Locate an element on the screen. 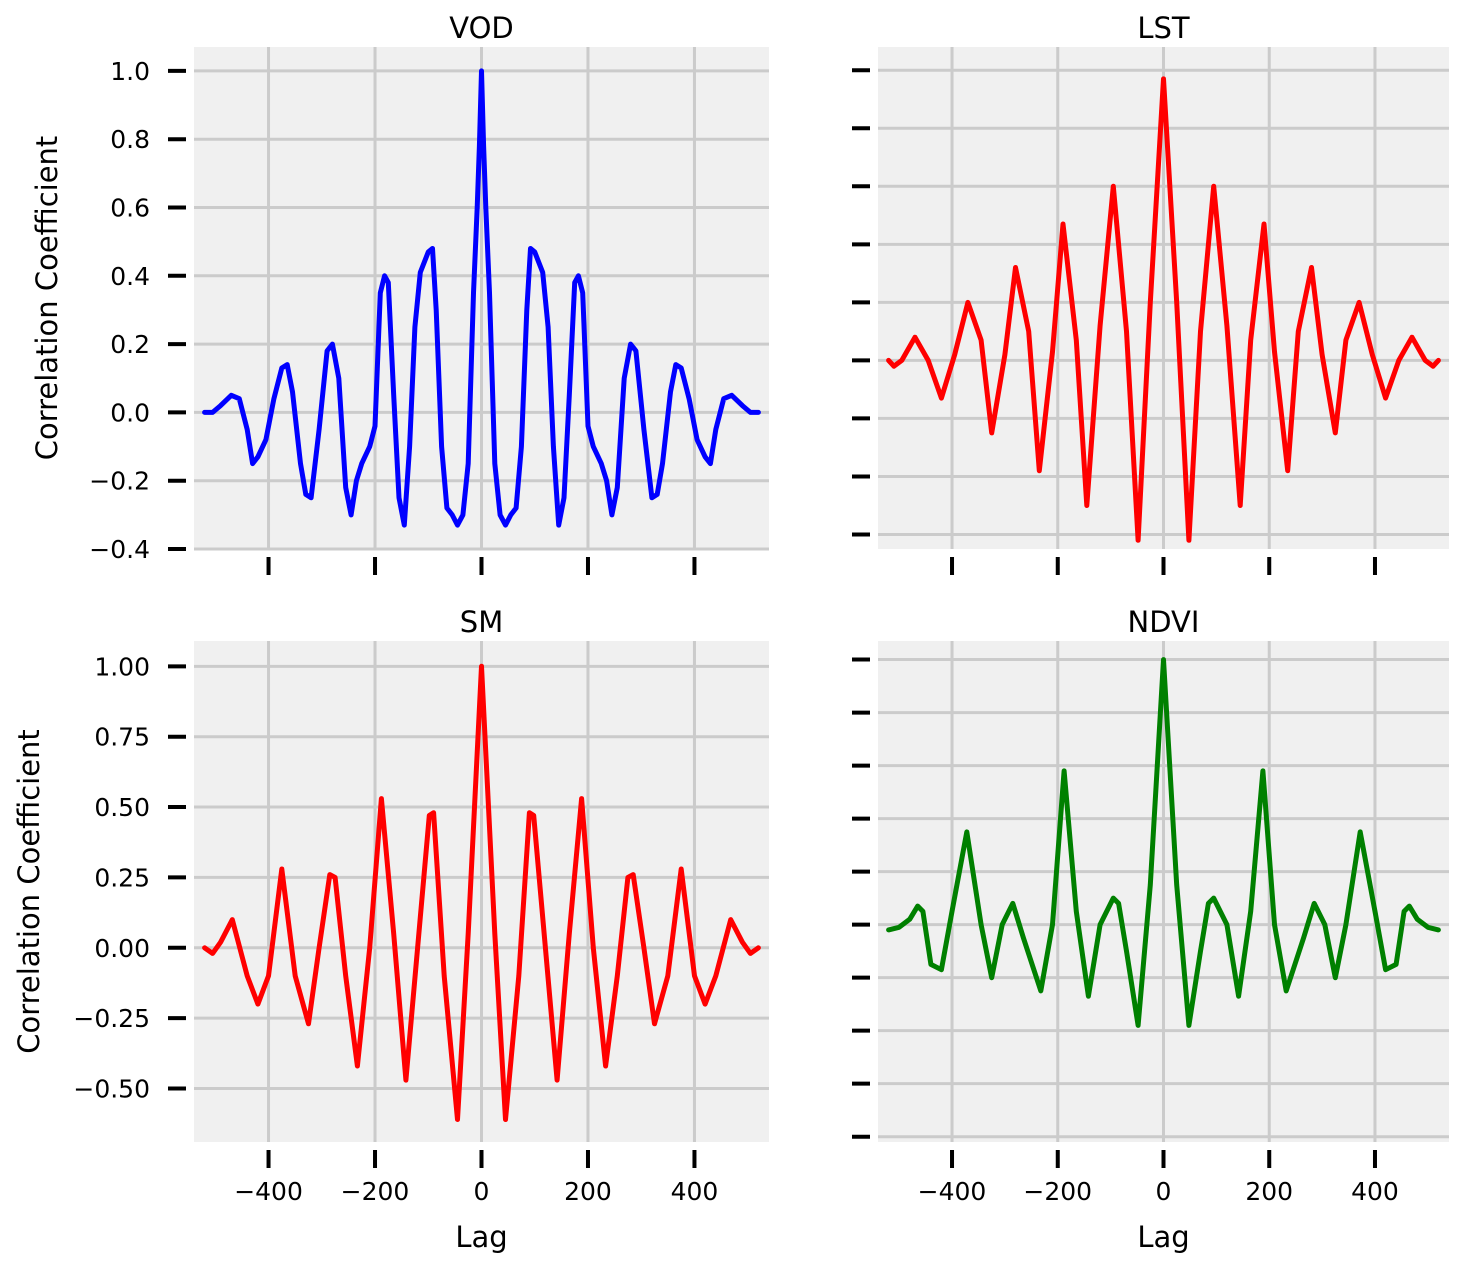  sm-ytick-label-0: −0.50 is located at coordinates (111, 1089).